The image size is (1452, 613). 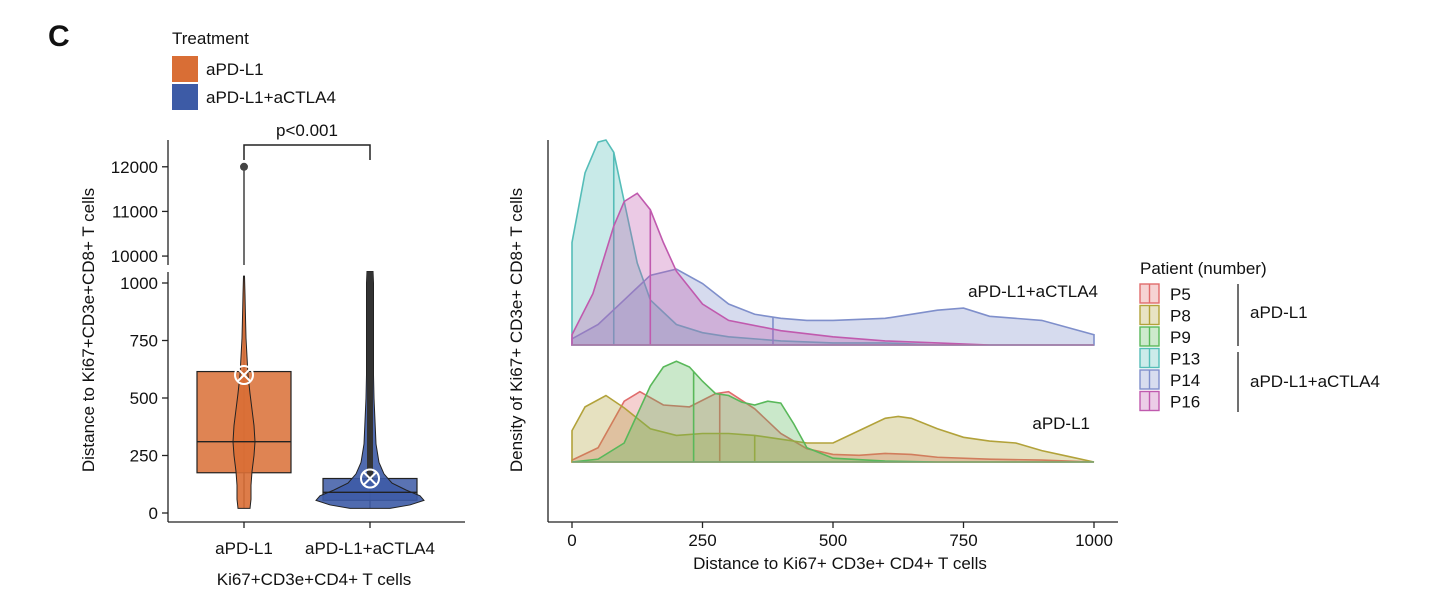 I want to click on x-tick-label: 1000, so click(x=1094, y=540).